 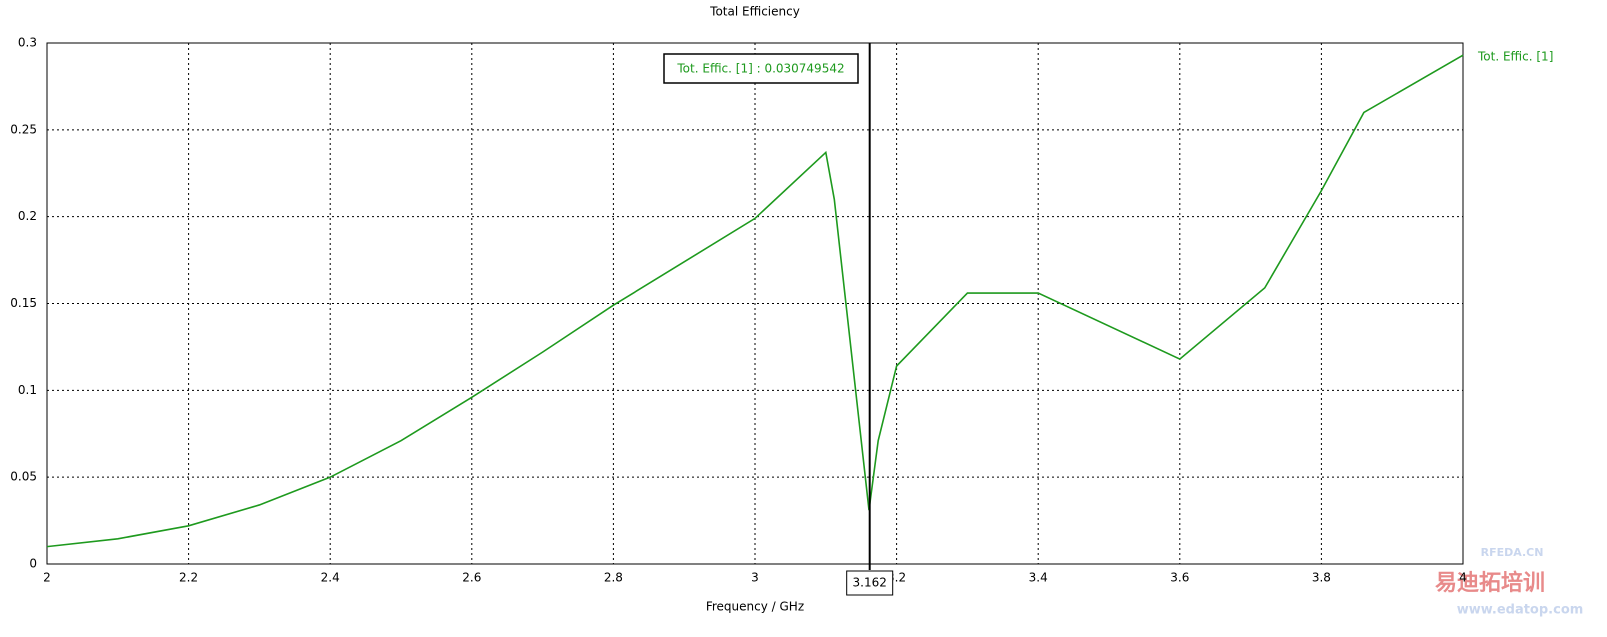 What do you see at coordinates (33, 564) in the screenshot?
I see `y-tick-label: 0` at bounding box center [33, 564].